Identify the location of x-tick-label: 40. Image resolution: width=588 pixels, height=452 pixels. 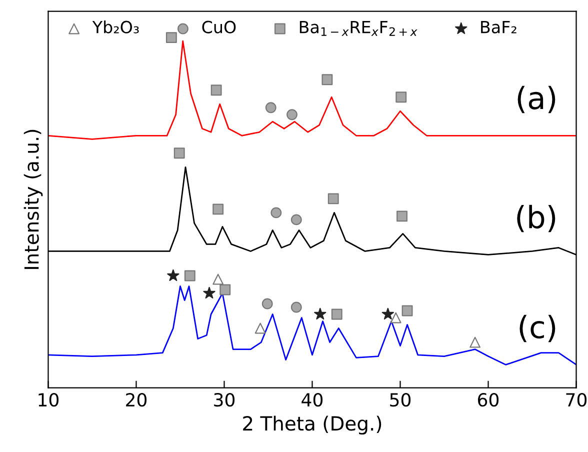
(312, 399).